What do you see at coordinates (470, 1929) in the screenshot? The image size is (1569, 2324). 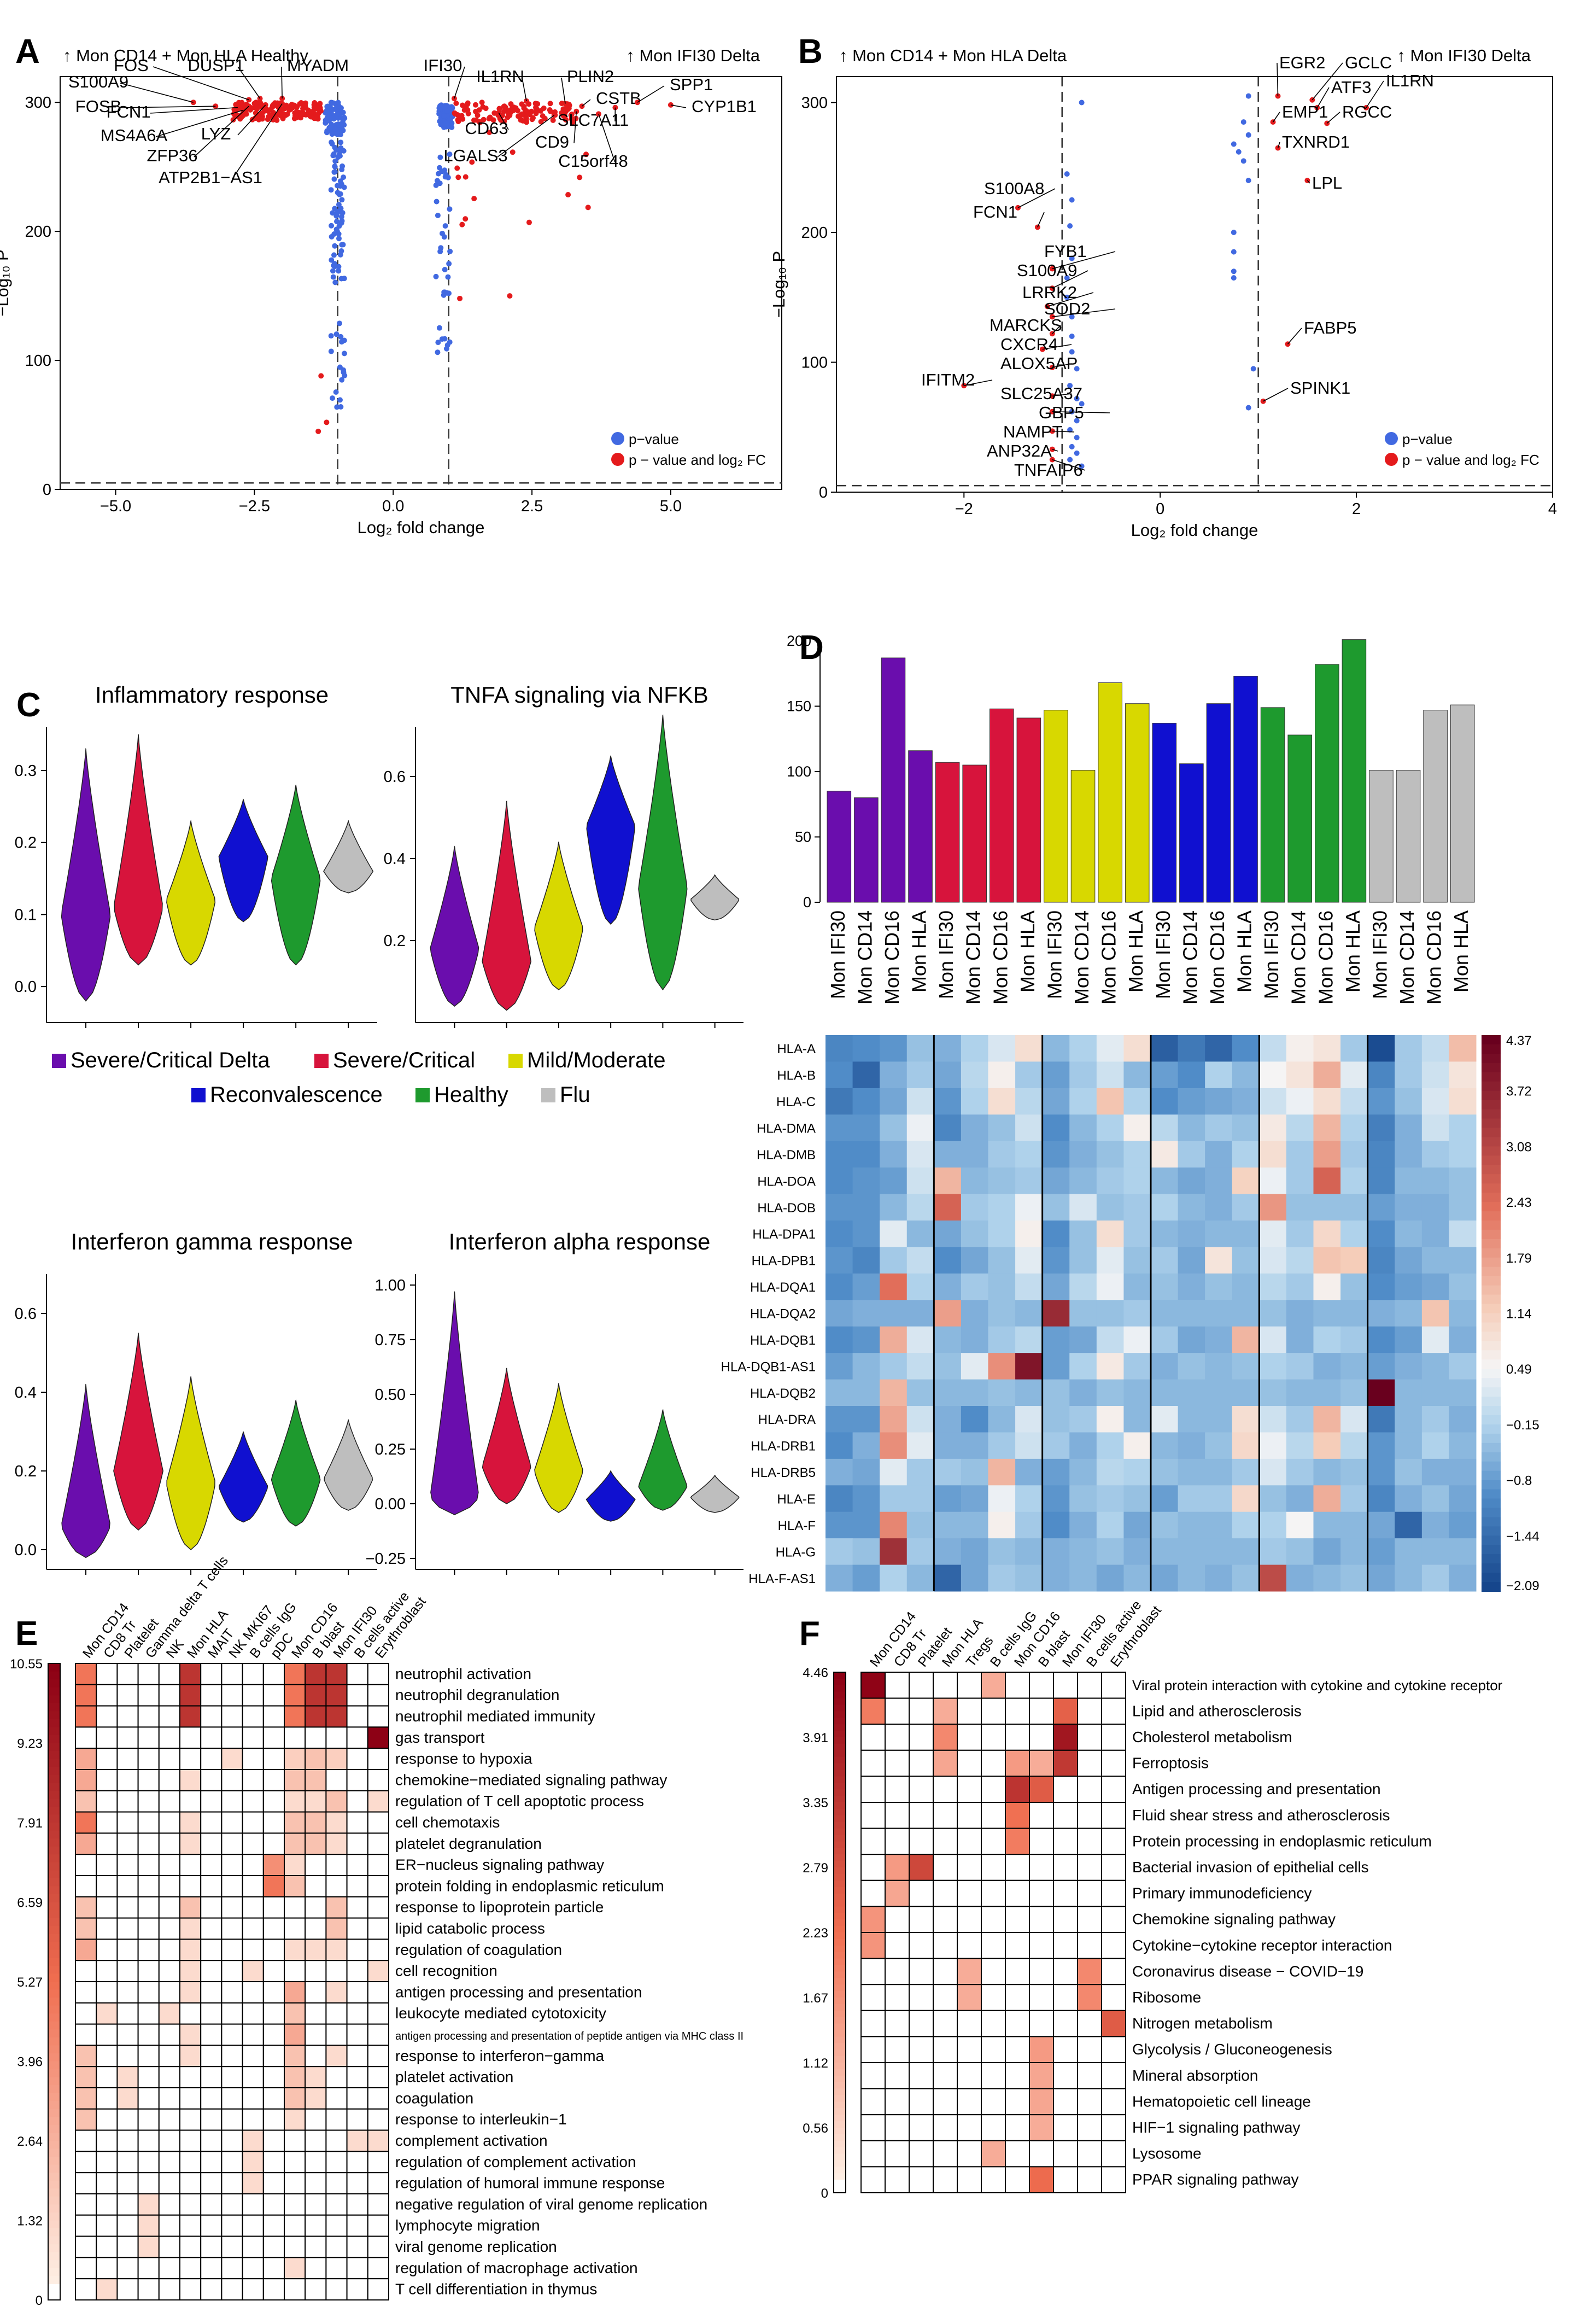 I see `heatmap-row-label: lipid catabolic process` at bounding box center [470, 1929].